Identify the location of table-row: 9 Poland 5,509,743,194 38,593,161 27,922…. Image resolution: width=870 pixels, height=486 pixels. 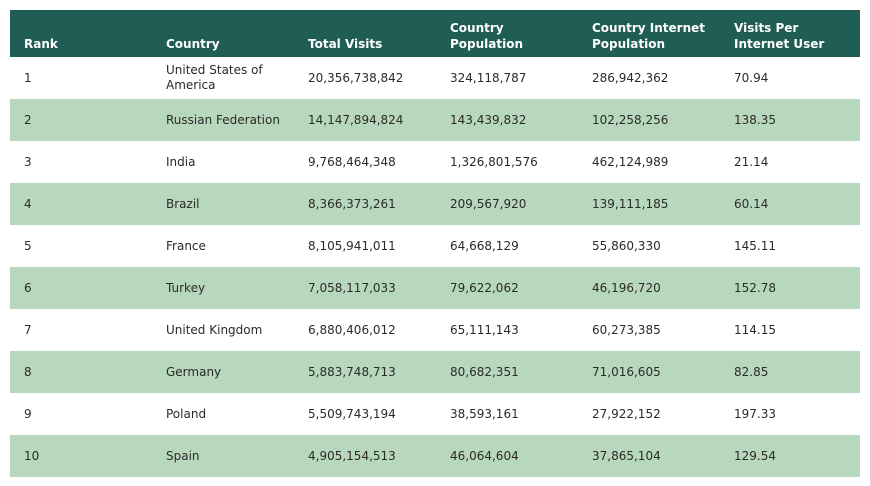
(435, 414).